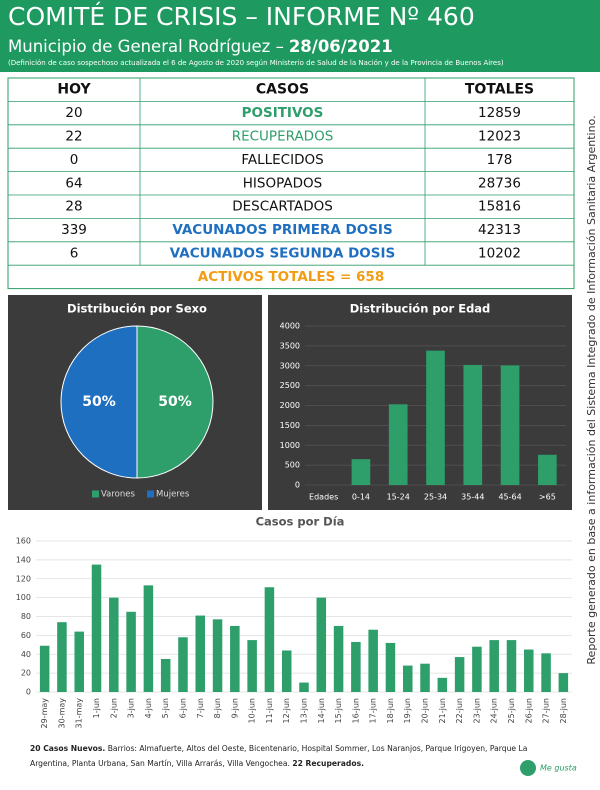 The width and height of the screenshot is (600, 790). I want to click on age-panel, so click(420, 402).